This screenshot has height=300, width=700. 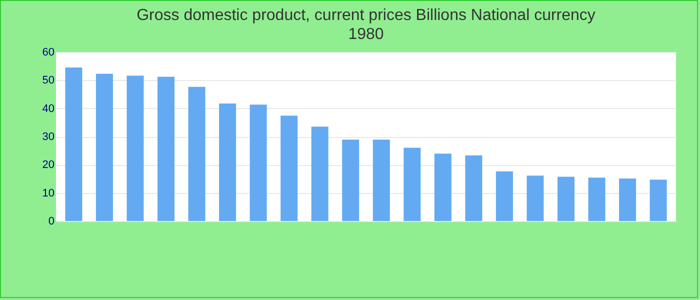 I want to click on chart-subtitle: 1980, so click(x=366, y=34).